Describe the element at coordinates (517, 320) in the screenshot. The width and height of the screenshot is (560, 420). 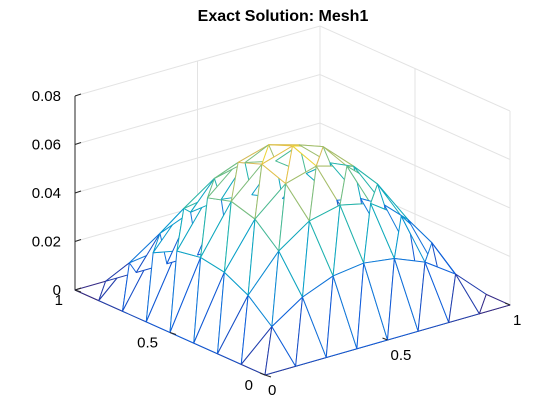
I see `x-tick-label: 1` at that location.